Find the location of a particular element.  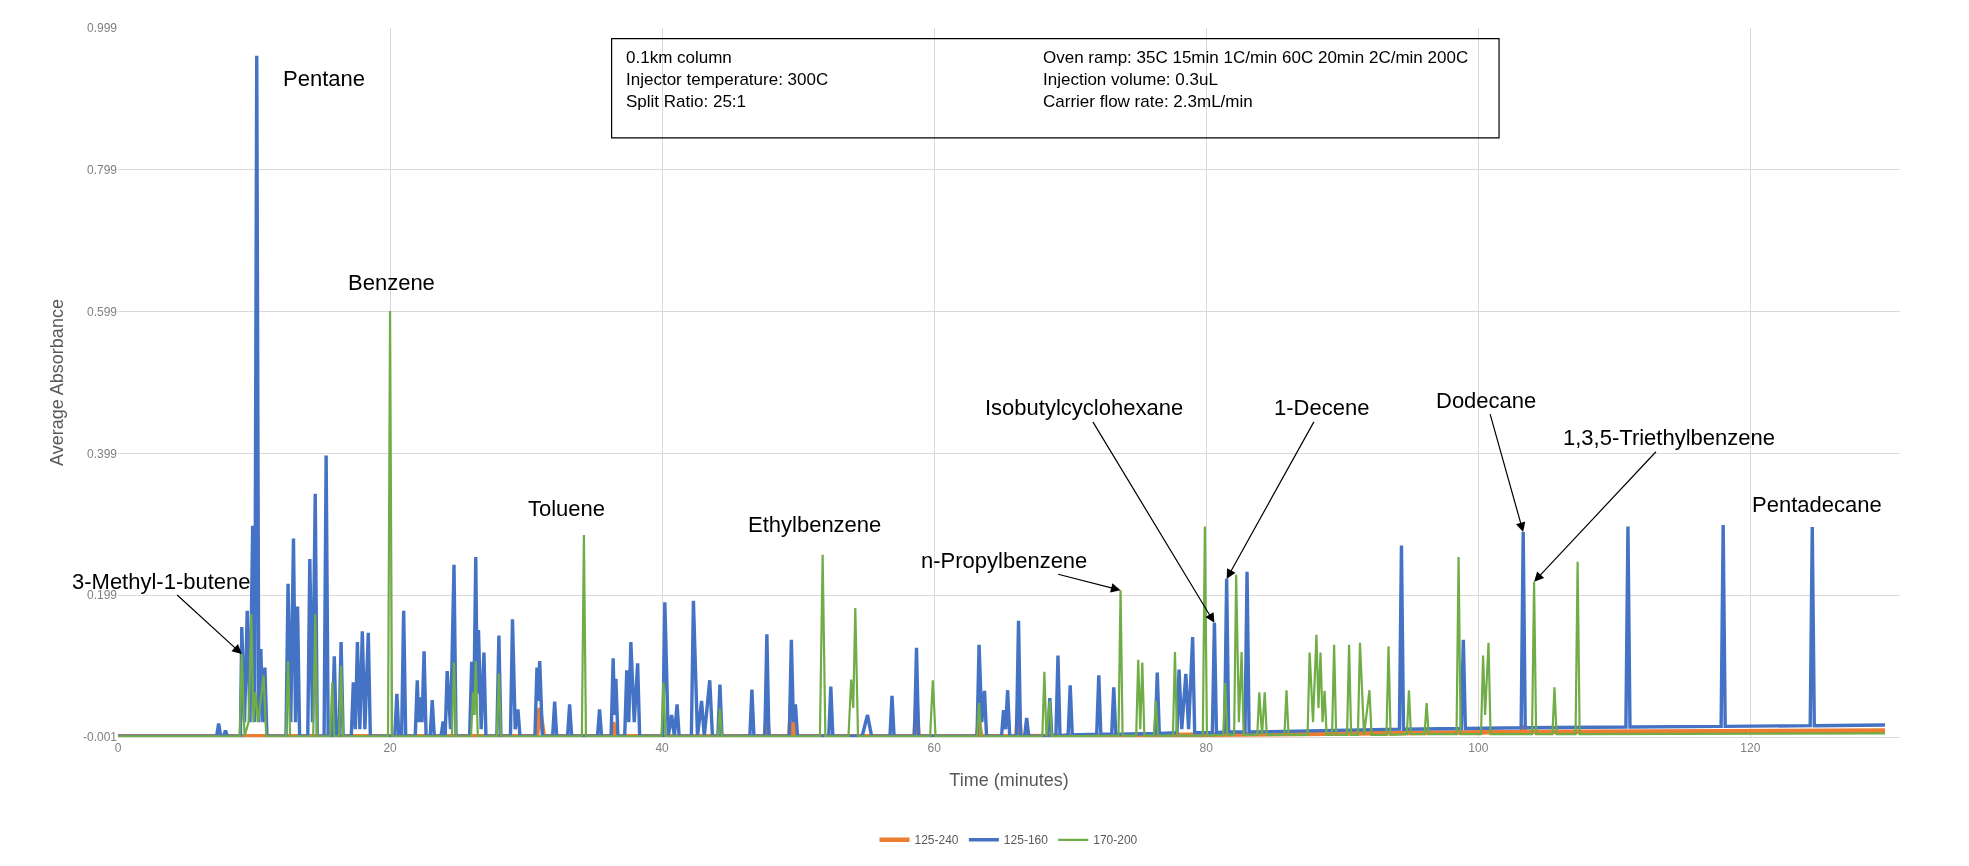

annotation: 1-Decene is located at coordinates (1322, 407).